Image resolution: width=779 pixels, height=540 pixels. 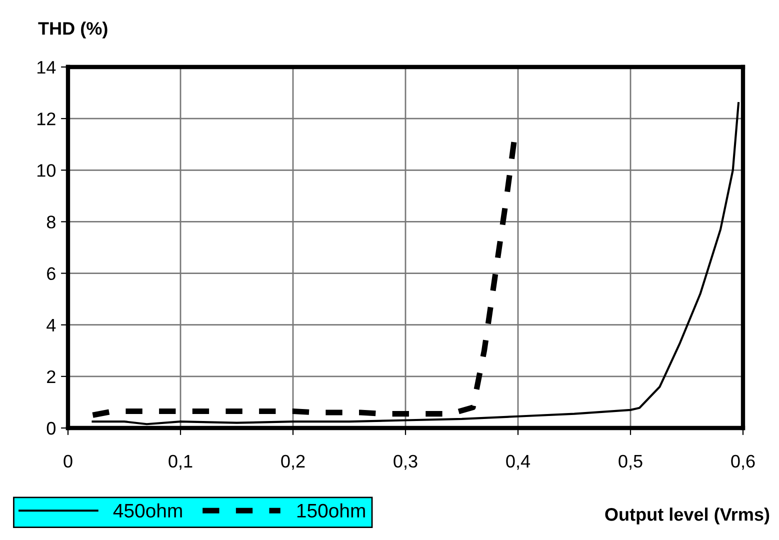 I want to click on x-tick-label: 0, so click(x=68, y=461).